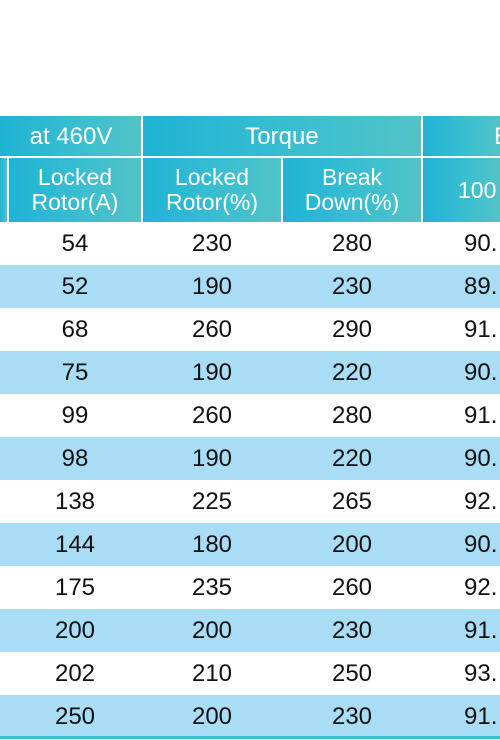 Image resolution: width=500 pixels, height=740 pixels. Describe the element at coordinates (250, 737) in the screenshot. I see `table-bottom-border` at that location.